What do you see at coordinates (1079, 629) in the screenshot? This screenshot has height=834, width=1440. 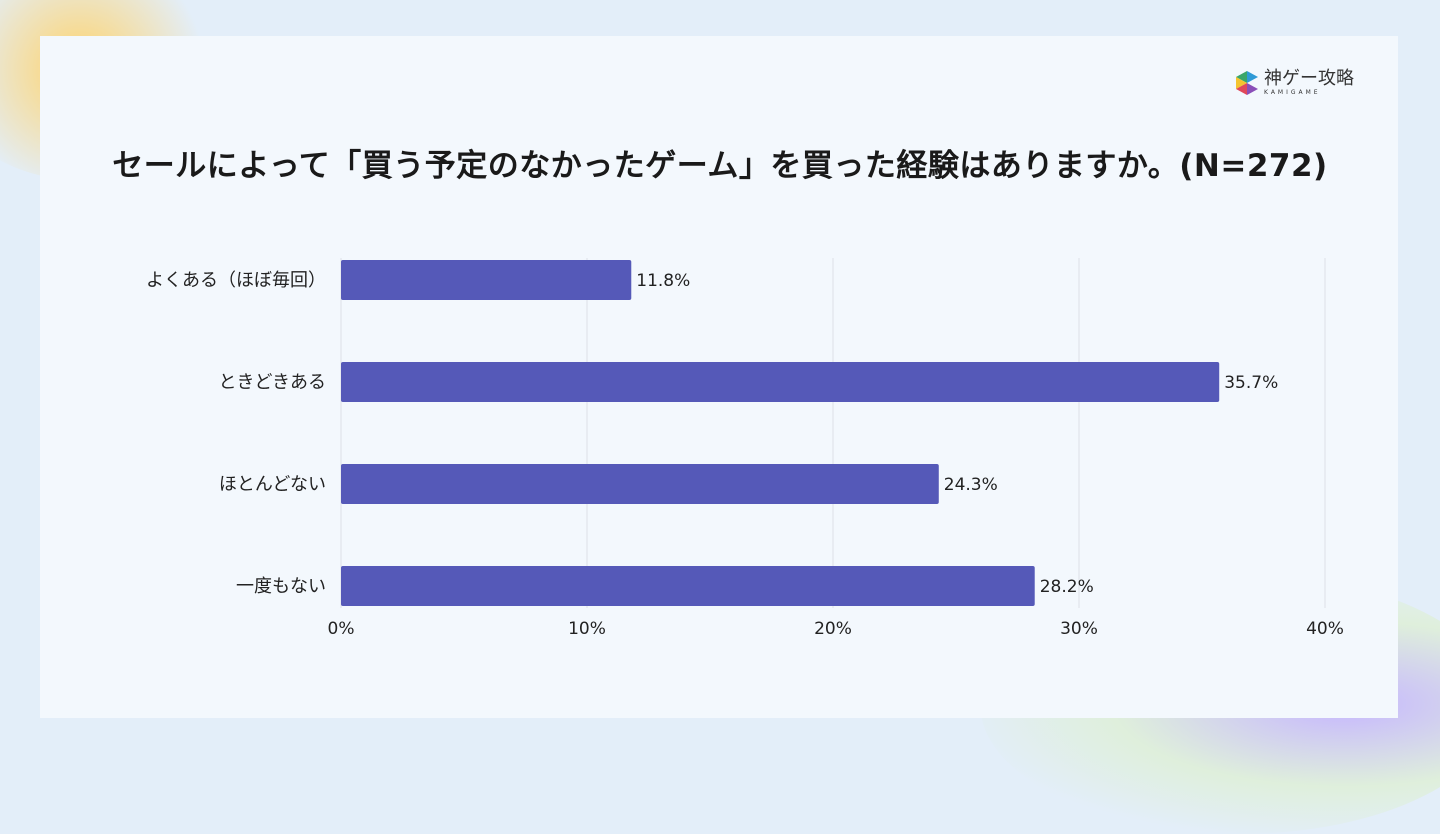 I see `x-tick-label: 30%` at bounding box center [1079, 629].